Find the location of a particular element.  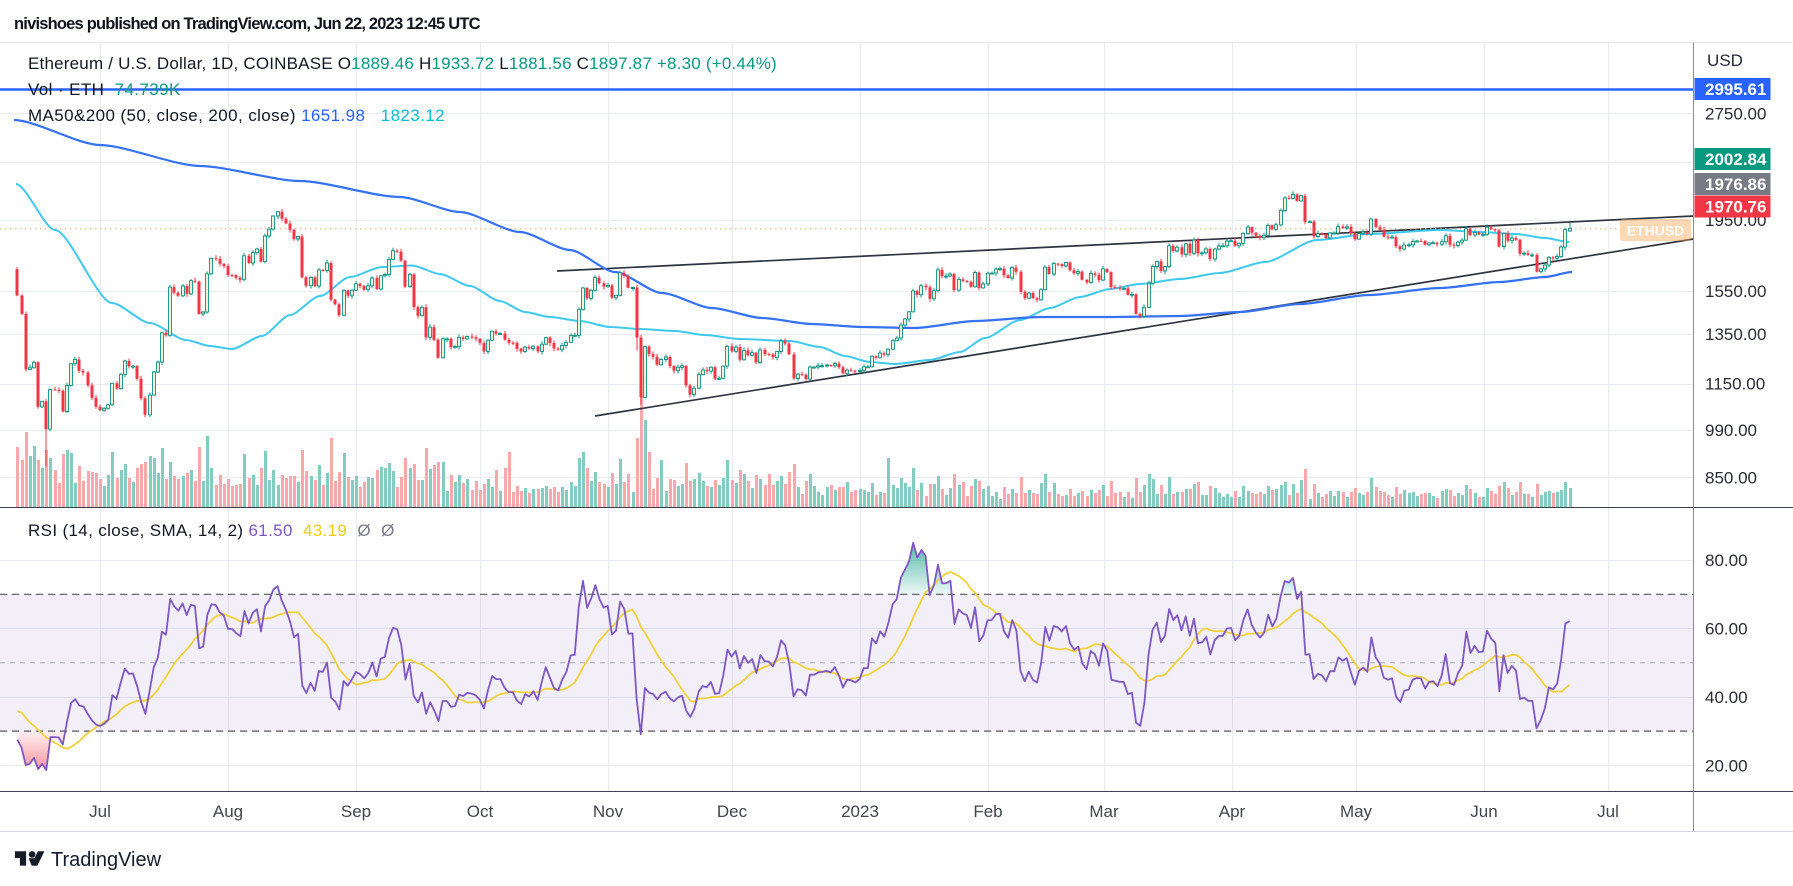

svg-text: 60.00 is located at coordinates (1726, 628).